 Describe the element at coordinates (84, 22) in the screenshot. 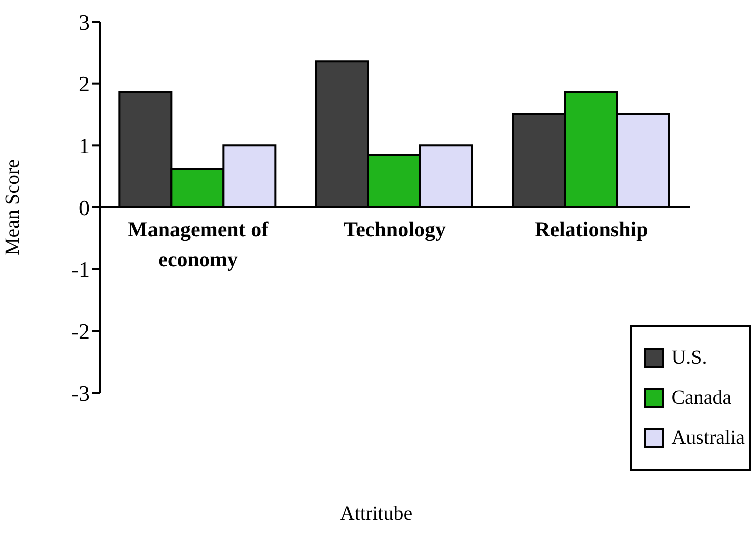

I see `y-tick-label: 3` at that location.